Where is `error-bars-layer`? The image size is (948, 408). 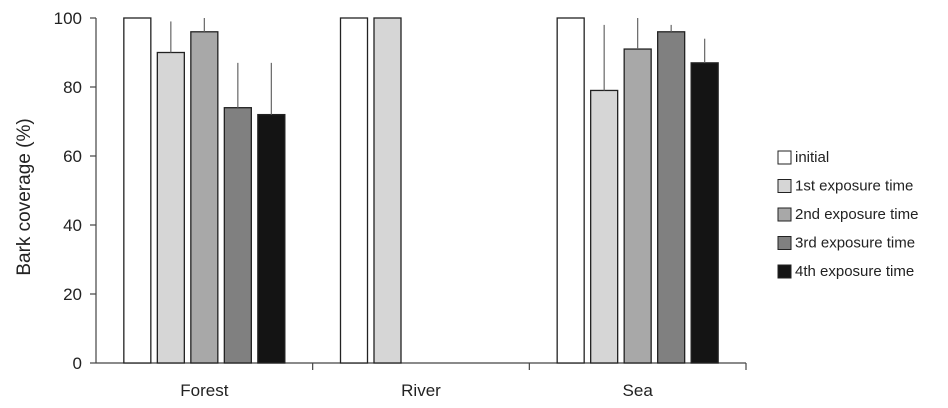
error-bars-layer is located at coordinates (438, 66).